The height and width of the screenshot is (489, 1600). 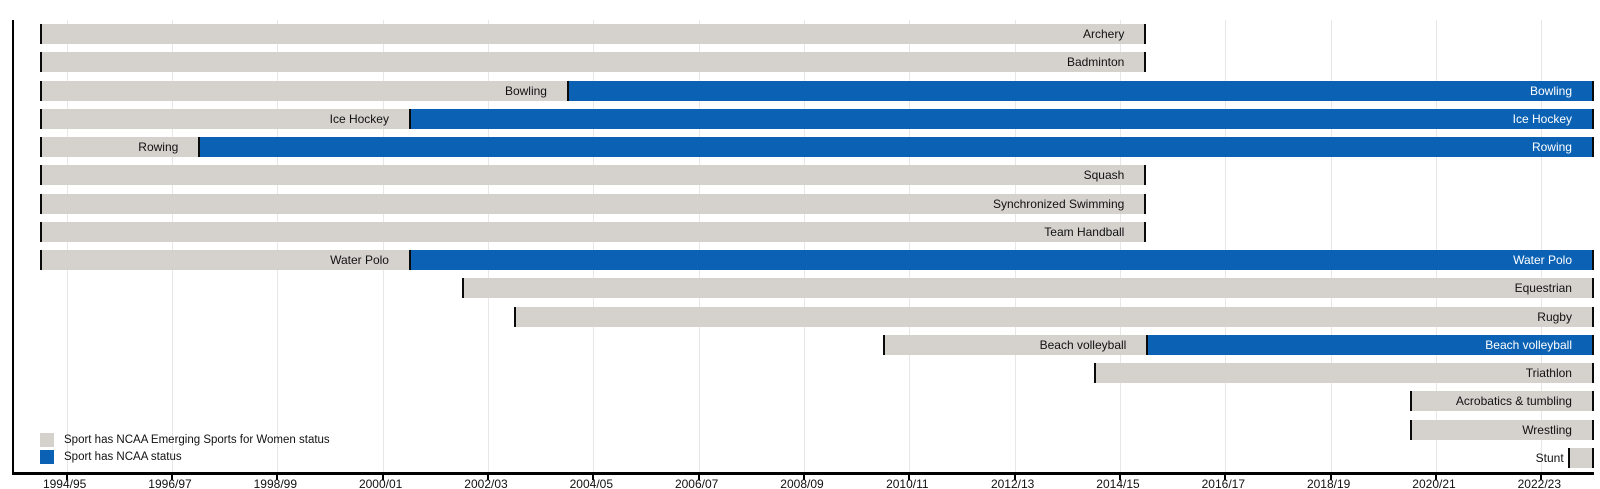 I want to click on bar-label-triathlon-esw: Triathlon, so click(x=1548, y=373).